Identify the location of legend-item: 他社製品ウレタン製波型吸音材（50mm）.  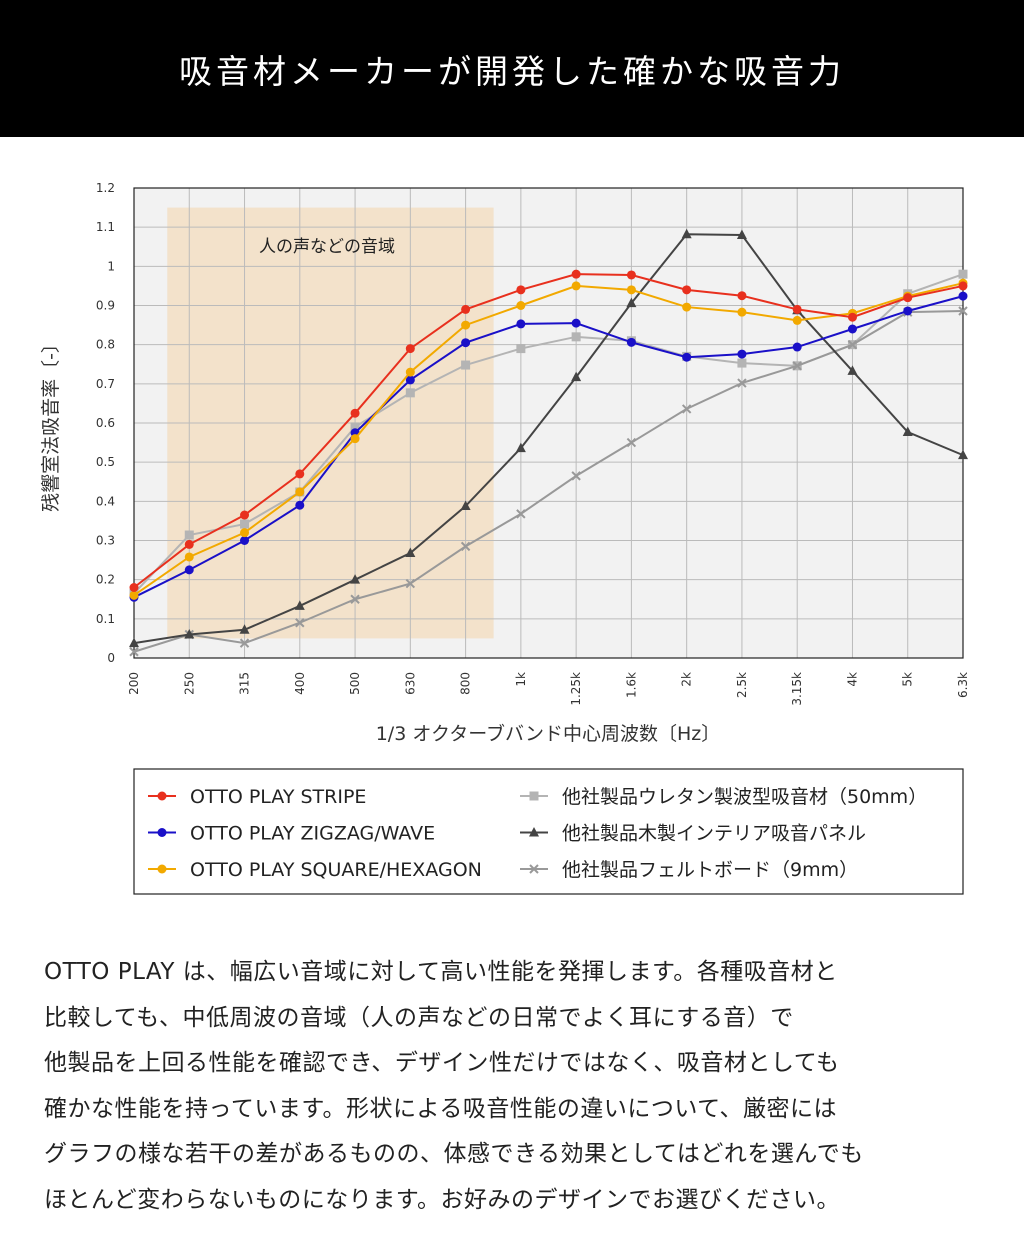
(723, 797).